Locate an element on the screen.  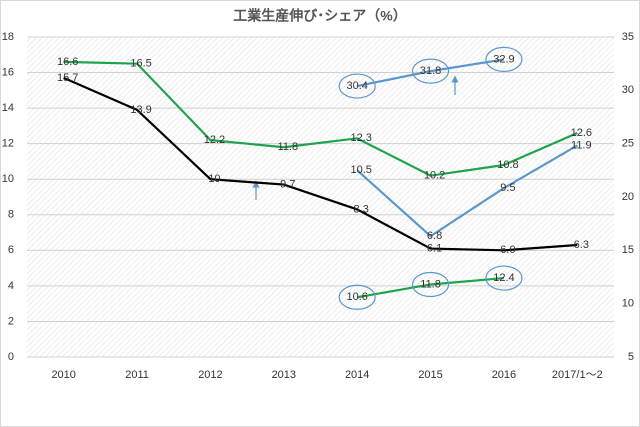
y2-tick-label: 15 is located at coordinates (628, 250).